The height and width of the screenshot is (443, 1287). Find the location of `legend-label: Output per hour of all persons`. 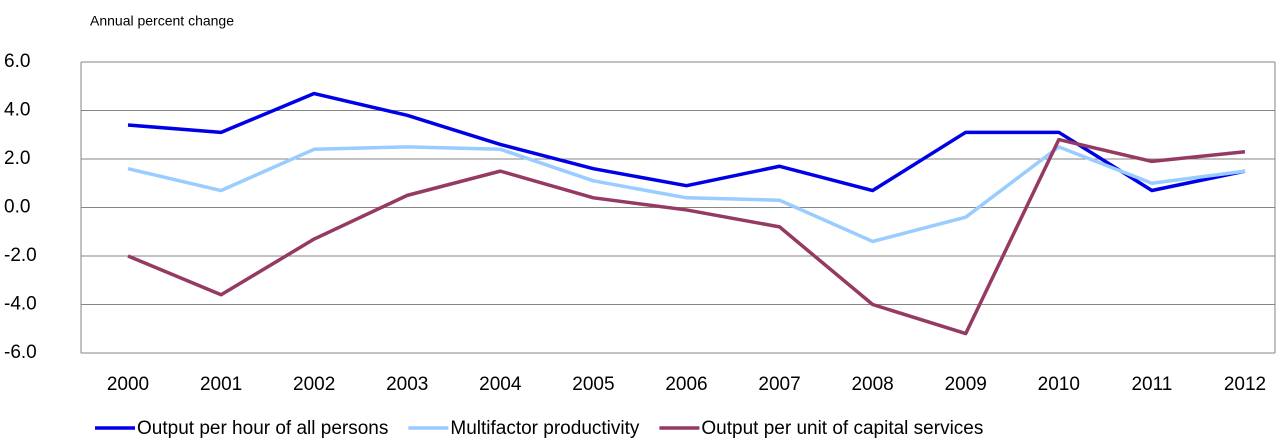

legend-label: Output per hour of all persons is located at coordinates (262, 428).